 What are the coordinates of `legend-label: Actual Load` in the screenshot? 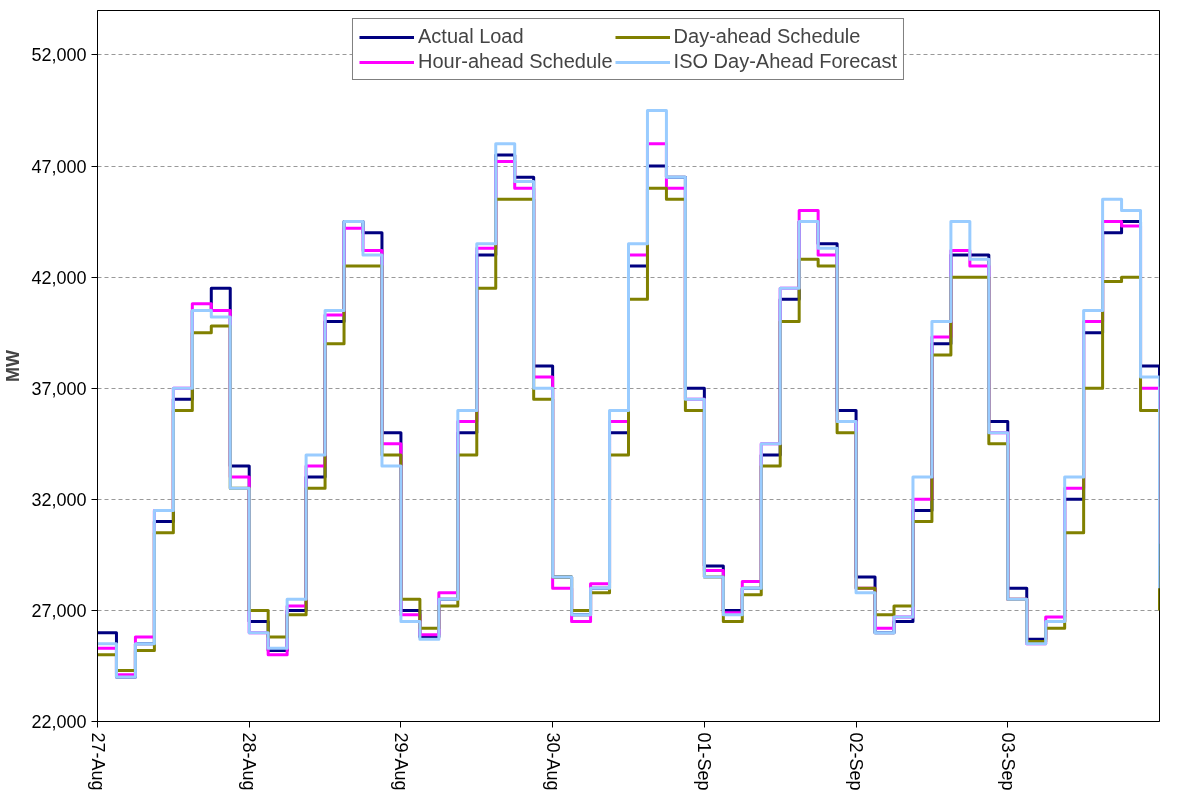 It's located at (470, 36).